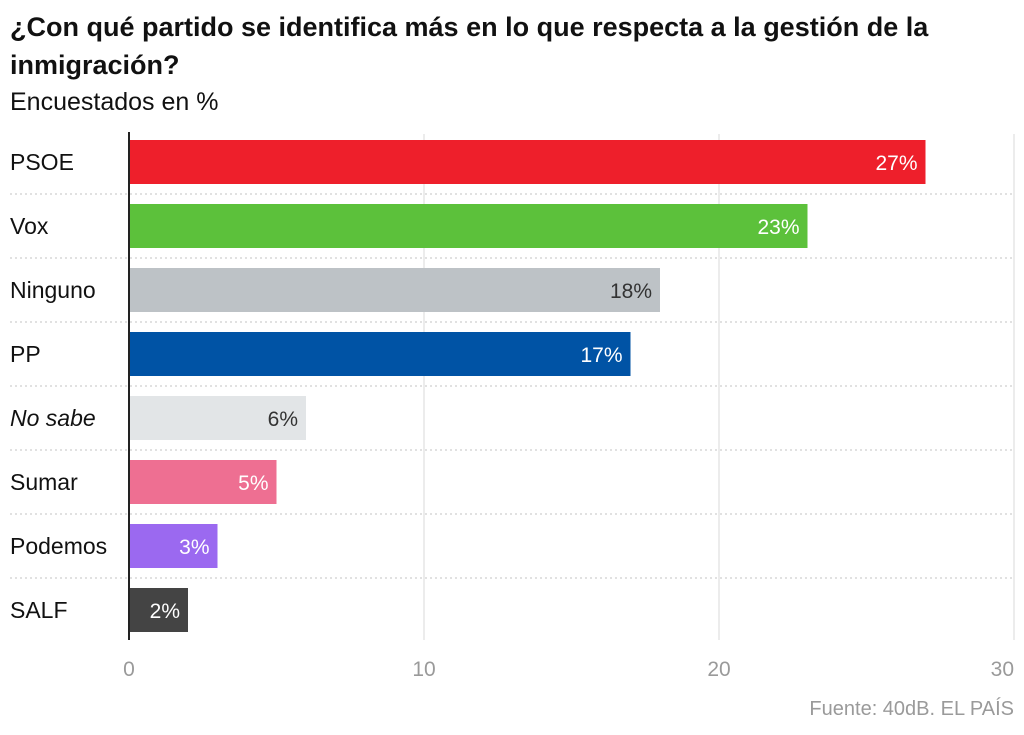 This screenshot has height=735, width=1024. I want to click on value-label: 18%, so click(631, 291).